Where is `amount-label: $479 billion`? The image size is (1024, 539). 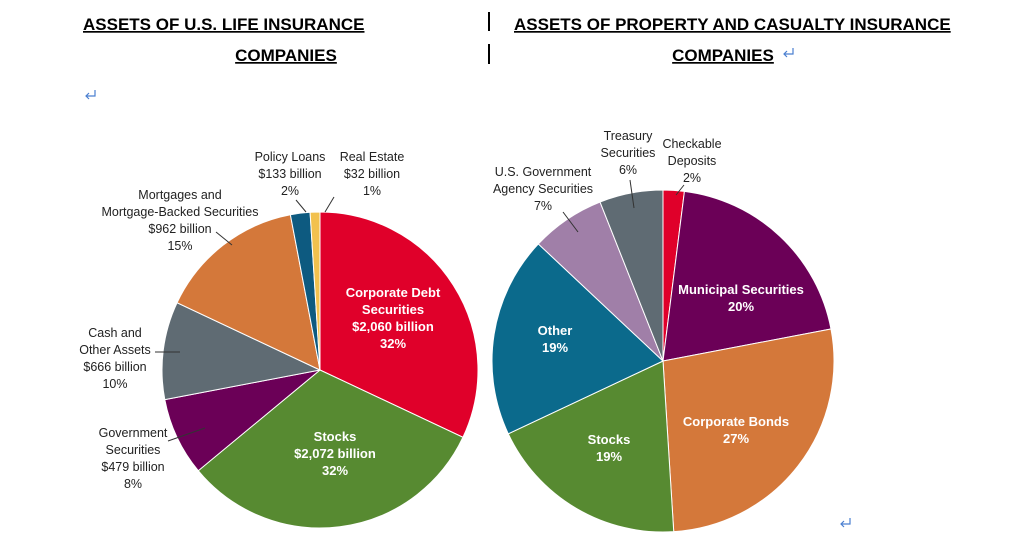 amount-label: $479 billion is located at coordinates (132, 467).